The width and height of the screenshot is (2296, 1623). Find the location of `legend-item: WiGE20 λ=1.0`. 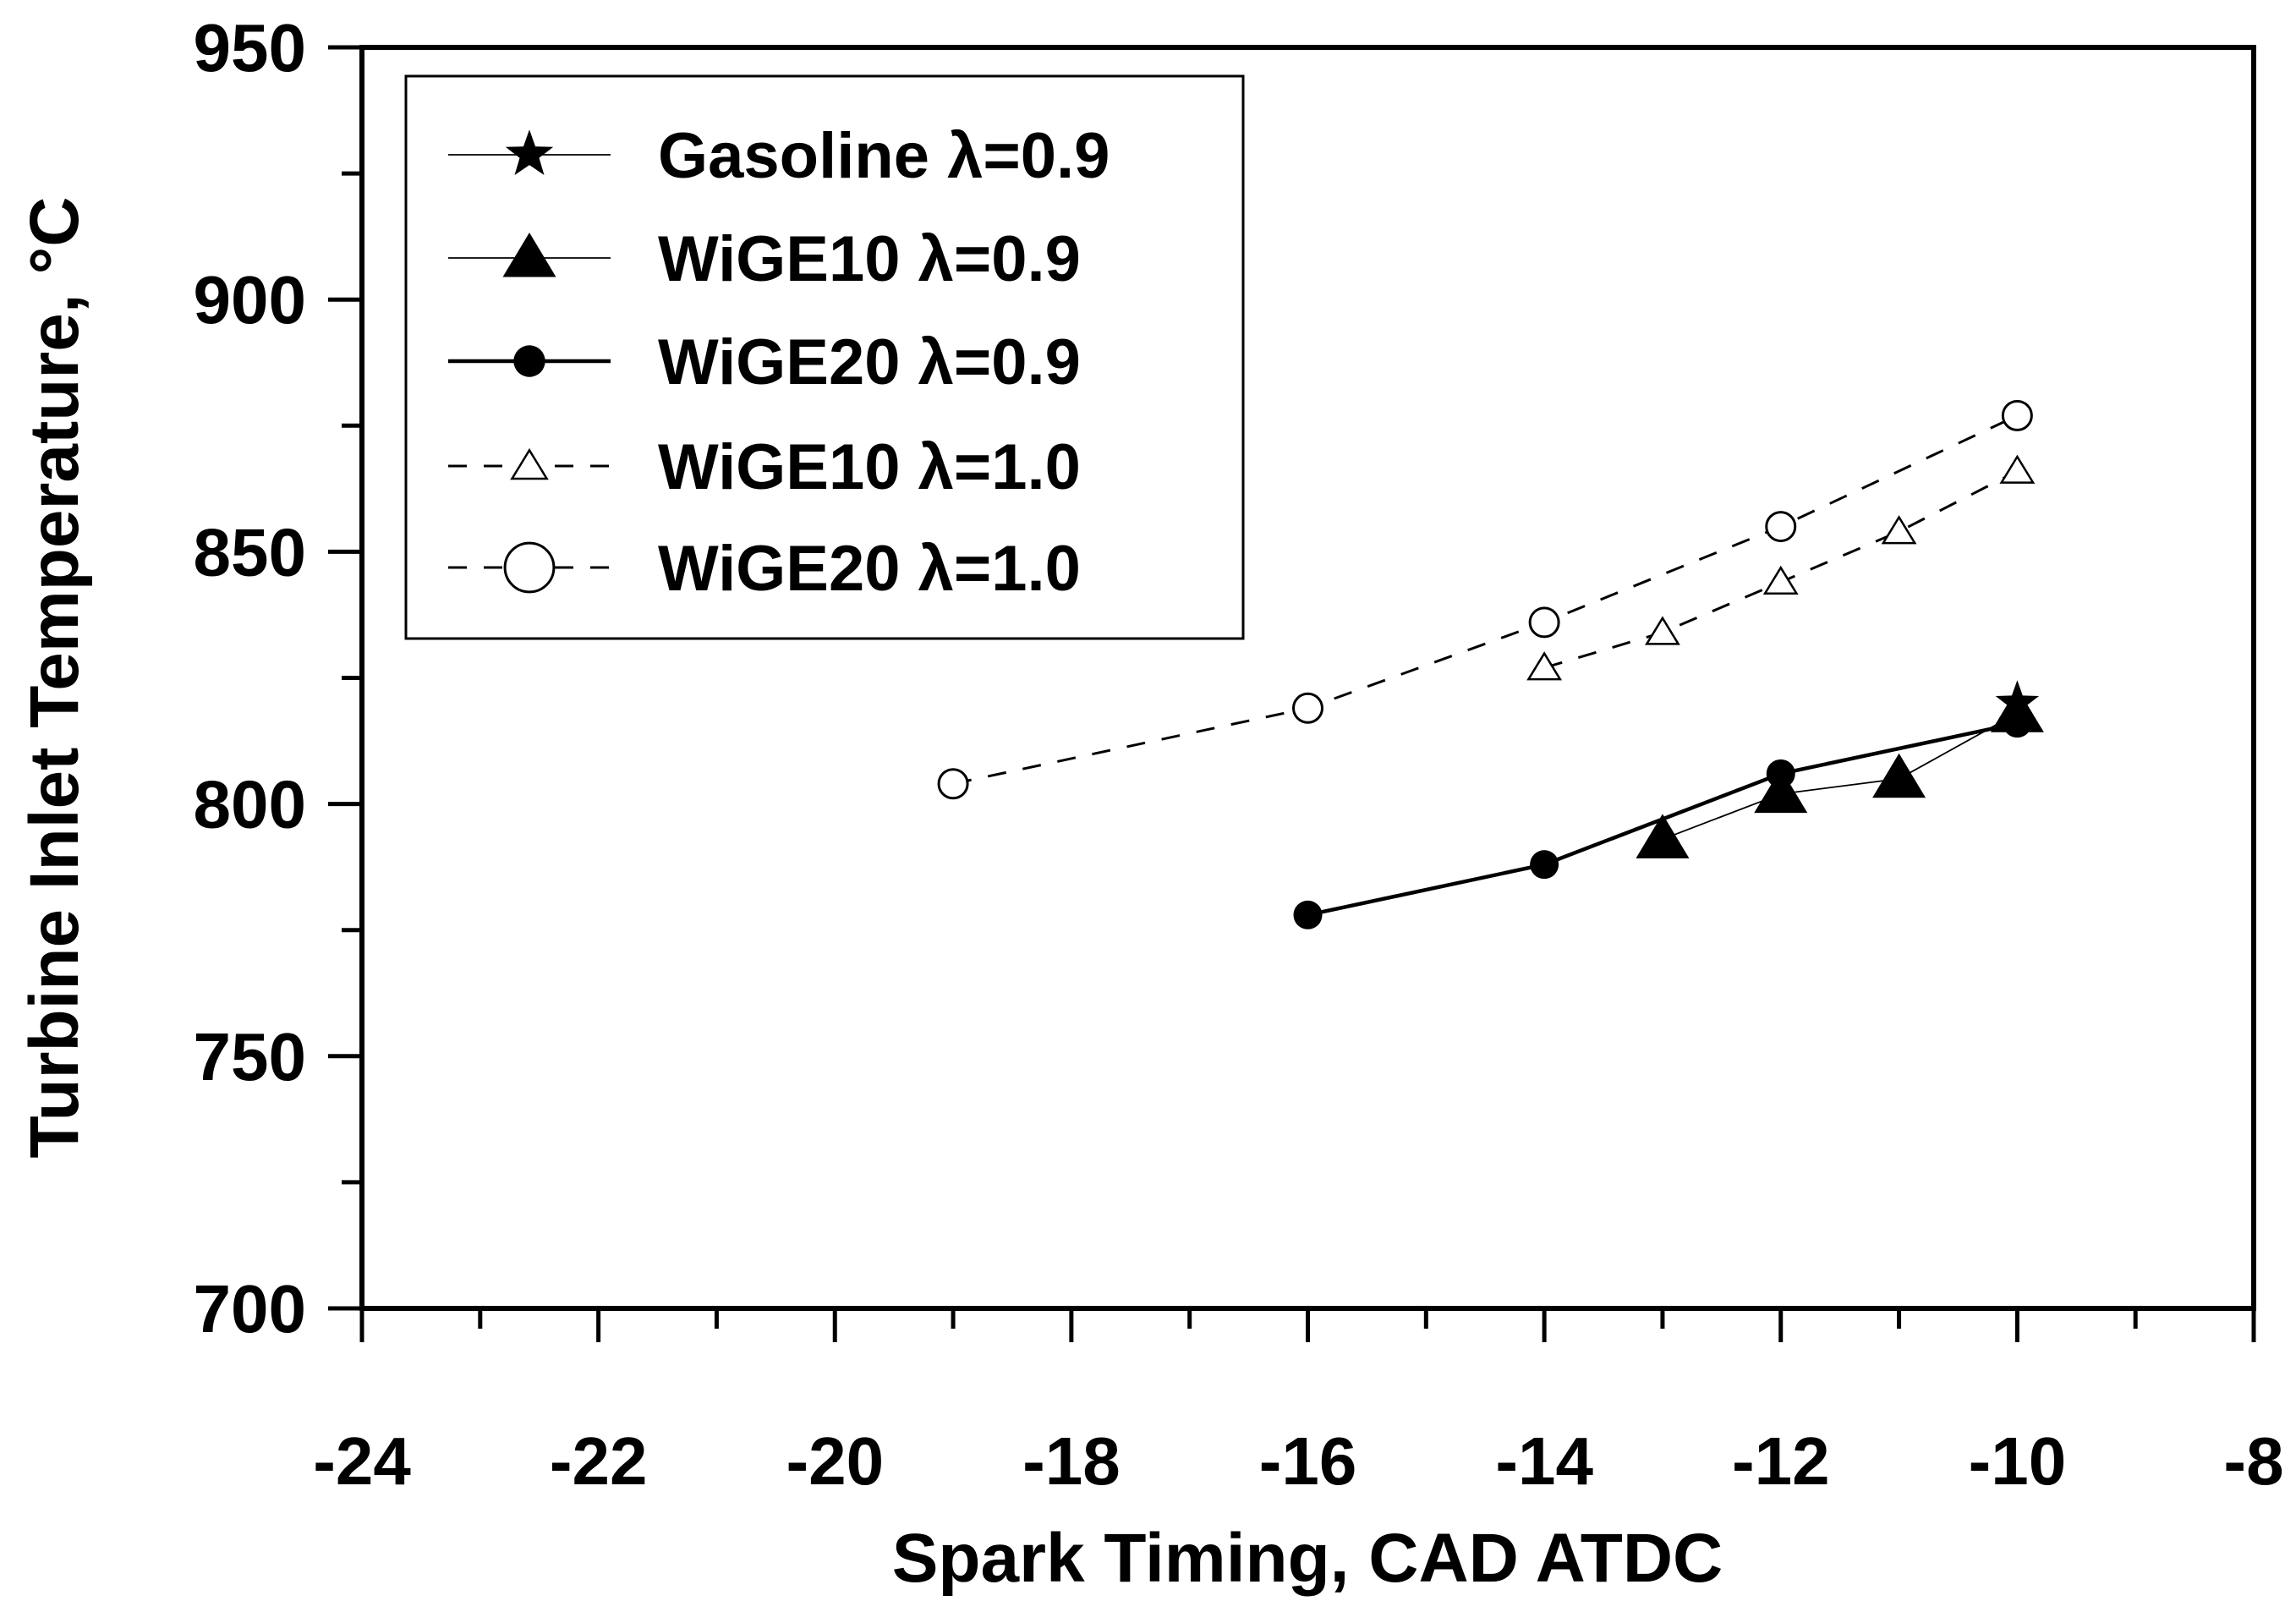

legend-item: WiGE20 λ=1.0 is located at coordinates (765, 569).